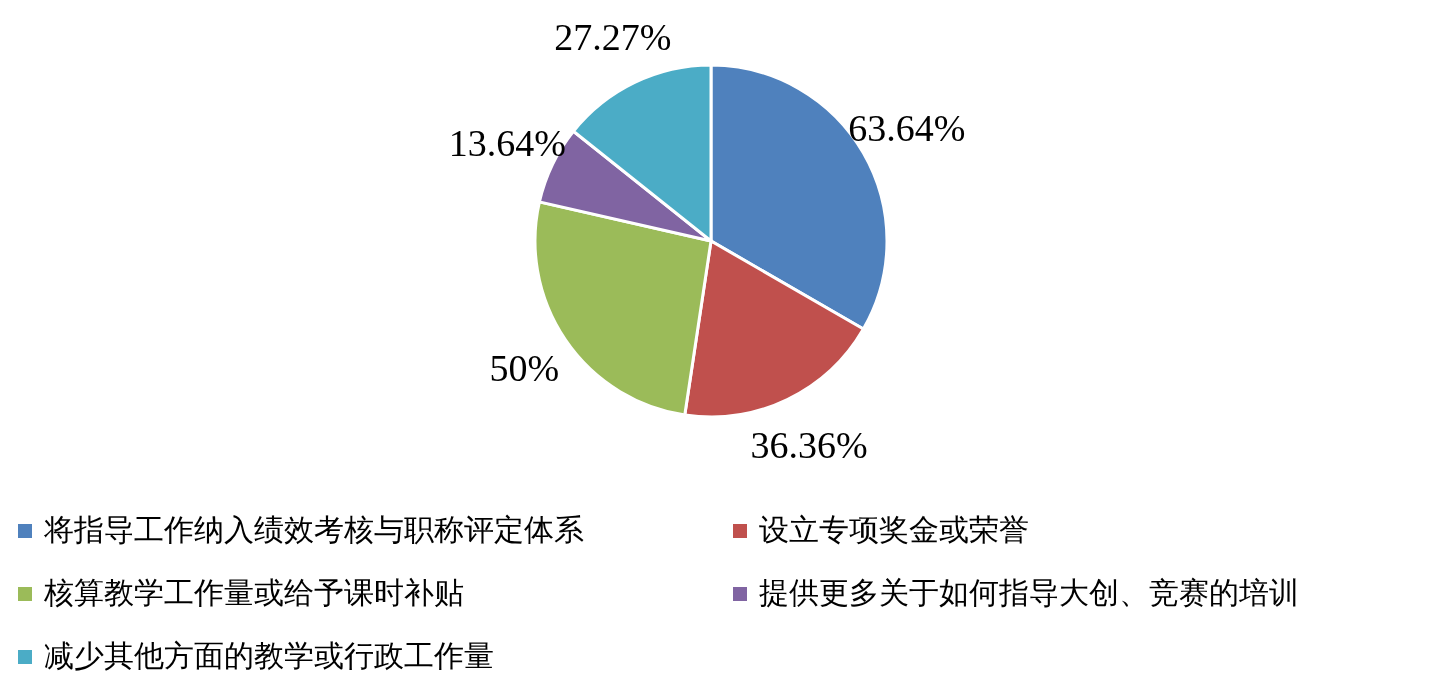  What do you see at coordinates (1029, 593) in the screenshot?
I see `legend-label: 提供更多关于如何指导大创、竞赛的培训` at bounding box center [1029, 593].